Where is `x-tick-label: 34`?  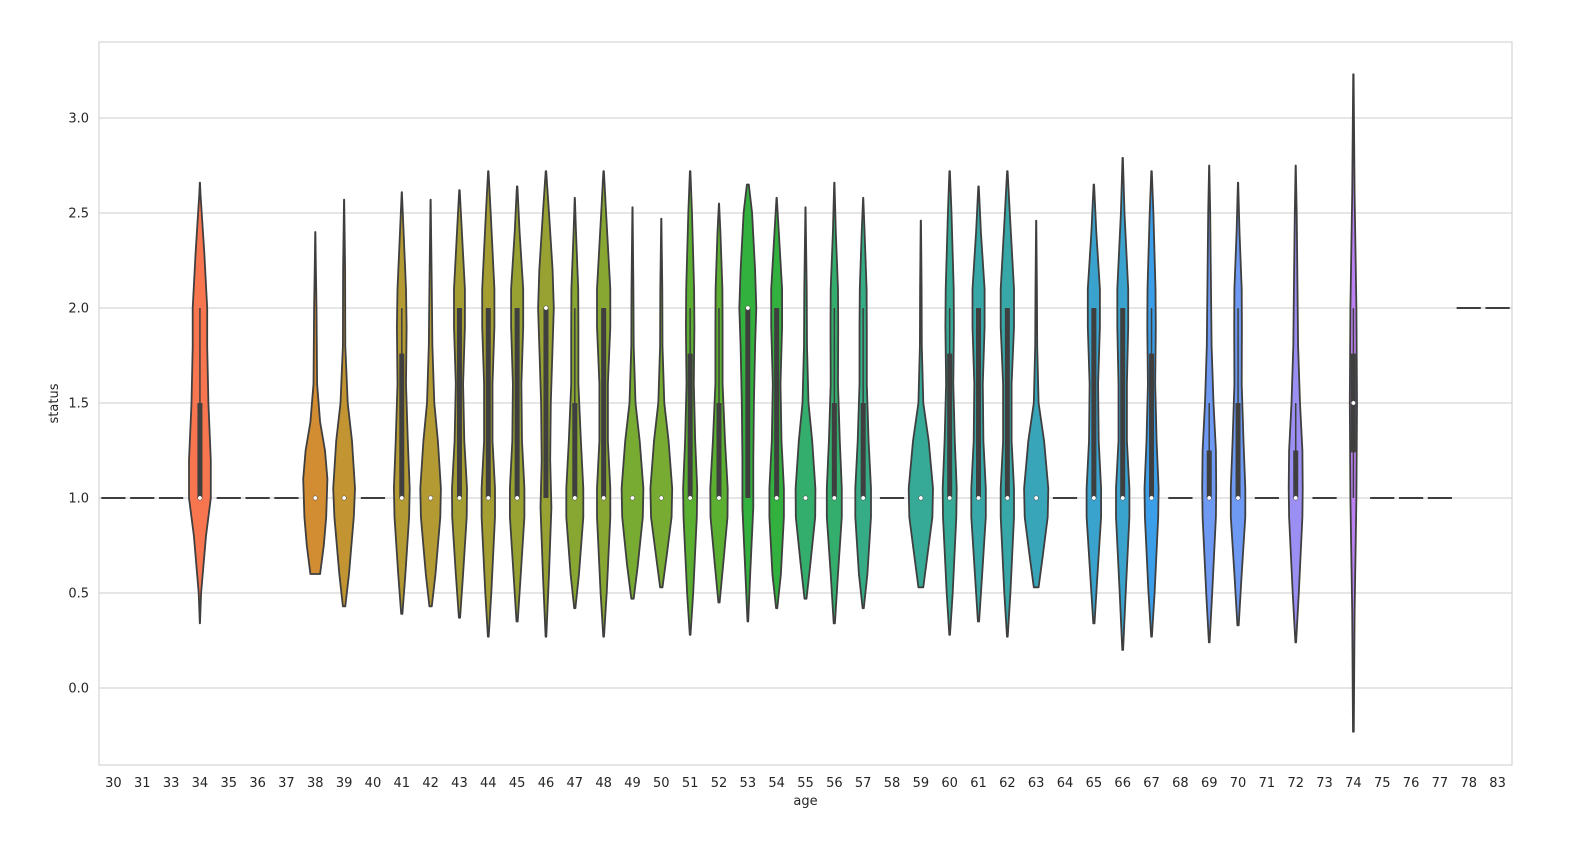 x-tick-label: 34 is located at coordinates (200, 783).